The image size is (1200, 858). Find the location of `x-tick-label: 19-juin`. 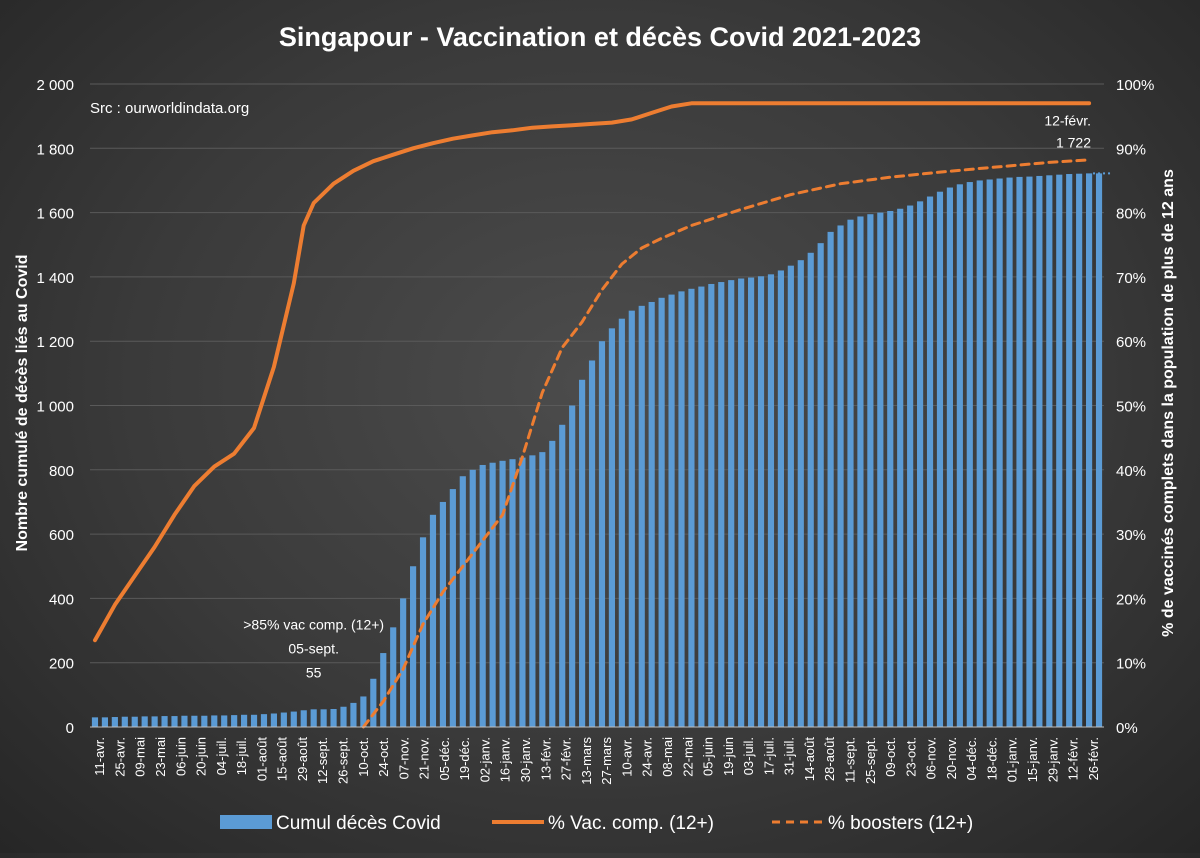

x-tick-label: 19-juin is located at coordinates (728, 756).